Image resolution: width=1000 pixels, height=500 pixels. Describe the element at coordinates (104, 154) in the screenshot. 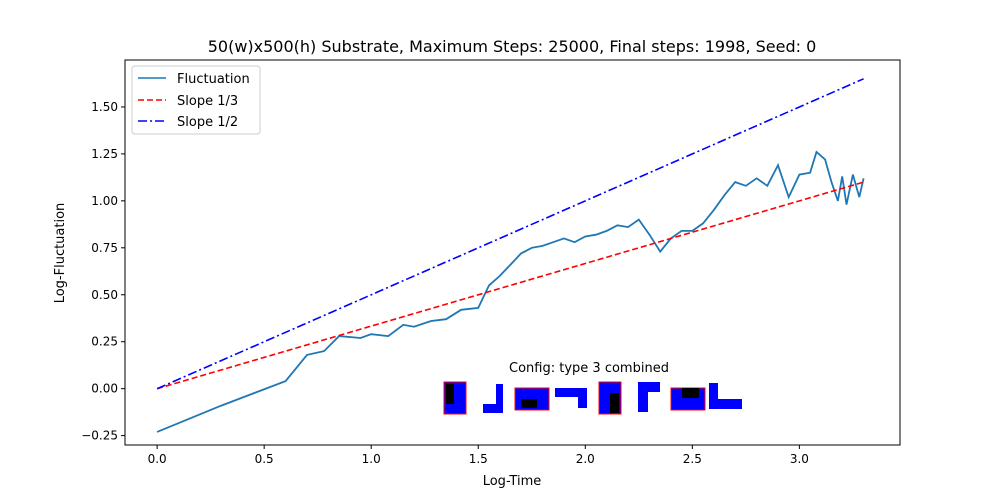

I see `y-tick-label: 1.25` at that location.